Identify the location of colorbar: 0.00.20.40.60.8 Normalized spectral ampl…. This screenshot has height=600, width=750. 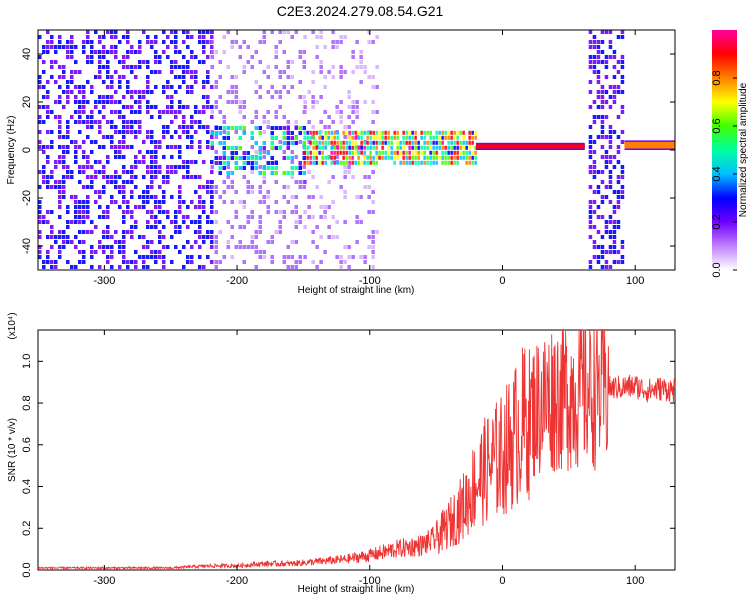
(730, 154).